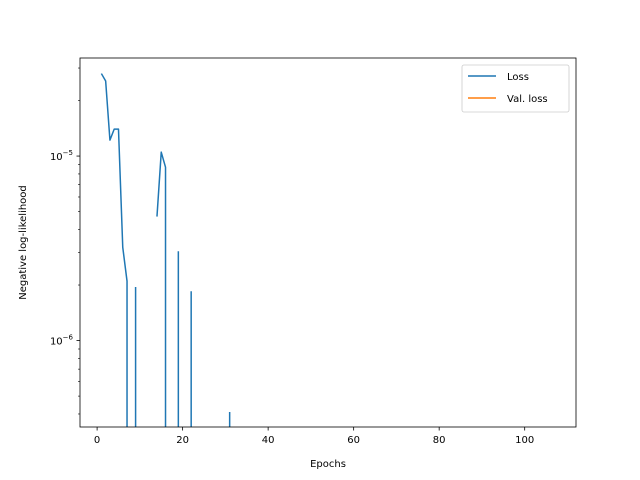 This screenshot has height=480, width=640. Describe the element at coordinates (268, 440) in the screenshot. I see `x-tick-label: 40` at that location.